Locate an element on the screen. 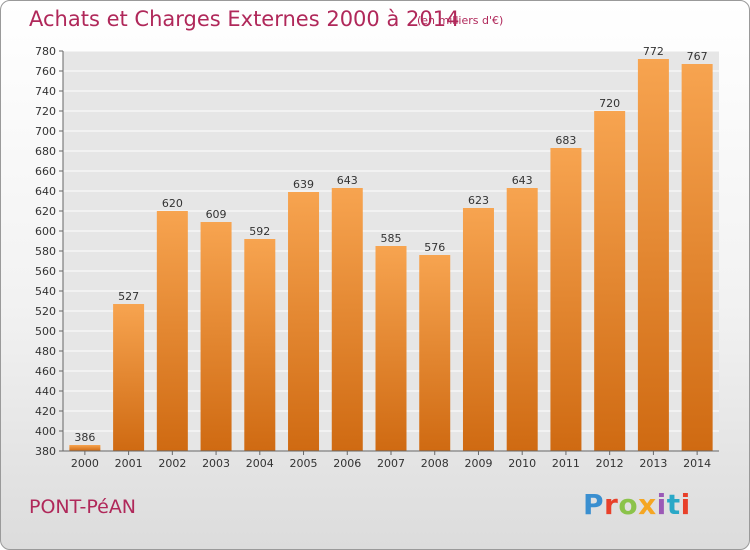 Image resolution: width=750 pixels, height=550 pixels. bar-2013 is located at coordinates (653, 255).